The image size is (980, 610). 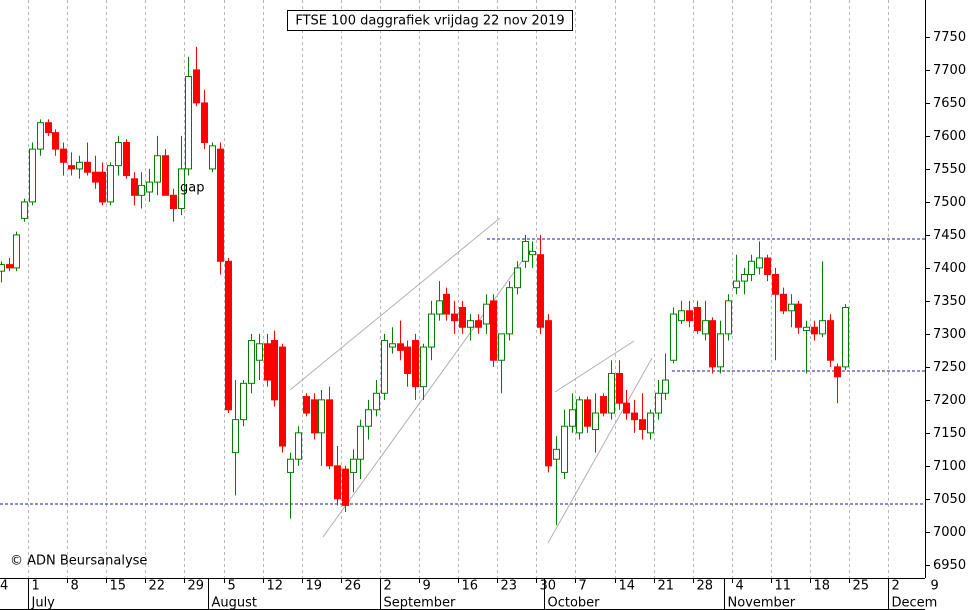 I want to click on x-tick-label: 28, so click(x=705, y=586).